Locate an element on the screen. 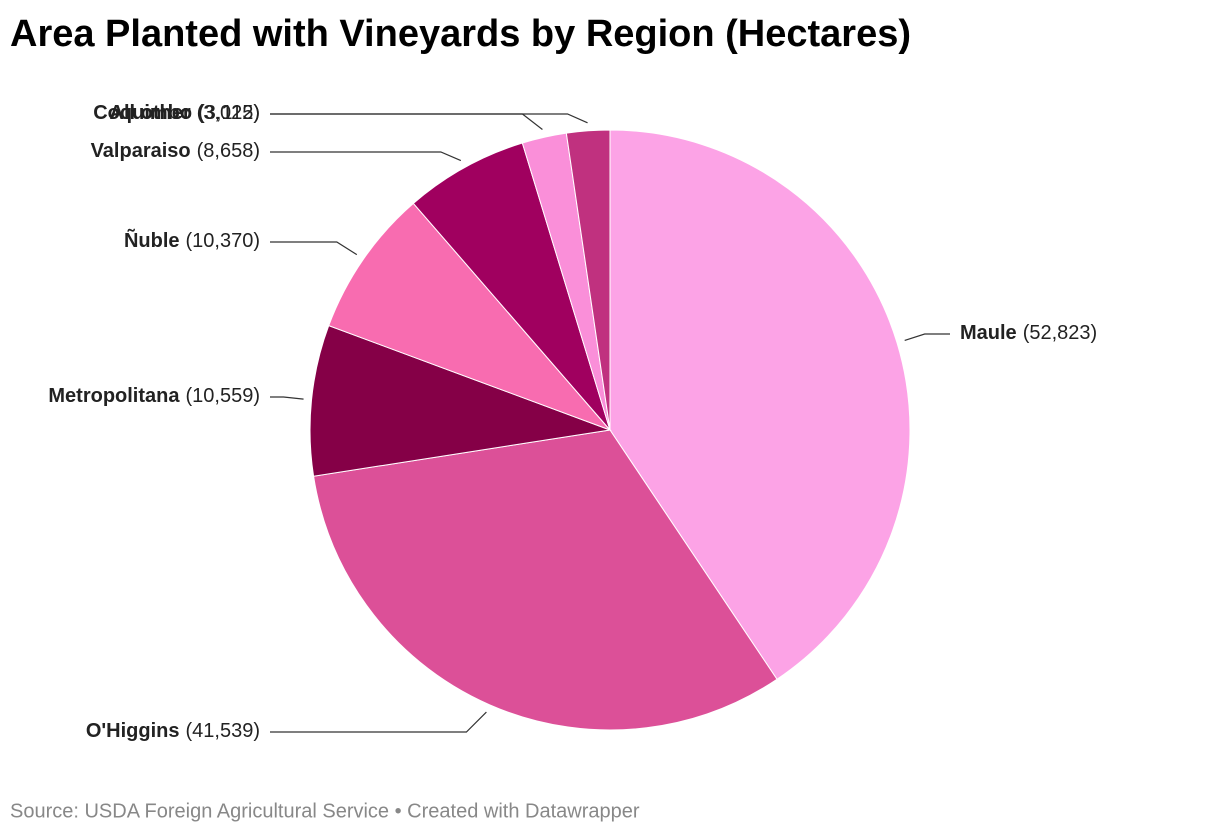 The width and height of the screenshot is (1220, 836). slice-name: Coquimbo is located at coordinates (142, 113).